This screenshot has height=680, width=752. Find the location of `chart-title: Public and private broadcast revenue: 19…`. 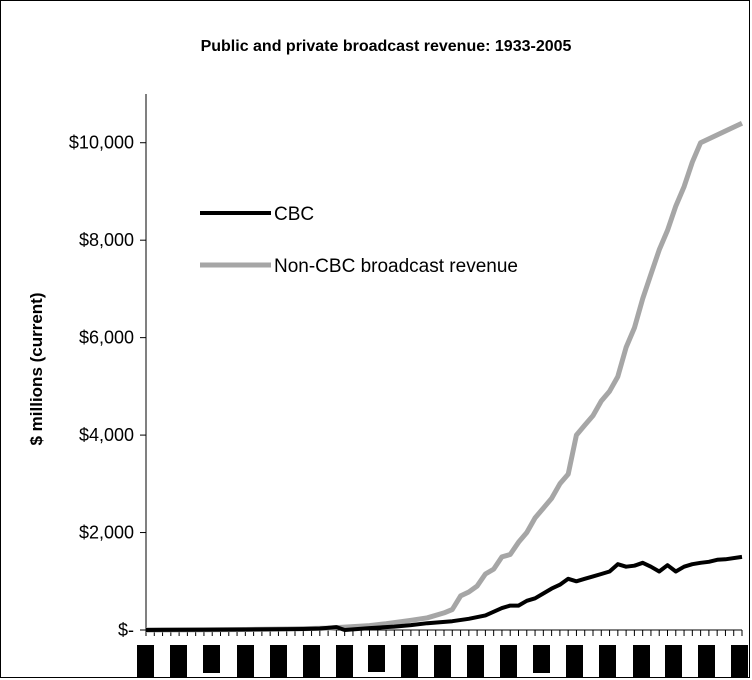

chart-title: Public and private broadcast revenue: 19… is located at coordinates (386, 46).